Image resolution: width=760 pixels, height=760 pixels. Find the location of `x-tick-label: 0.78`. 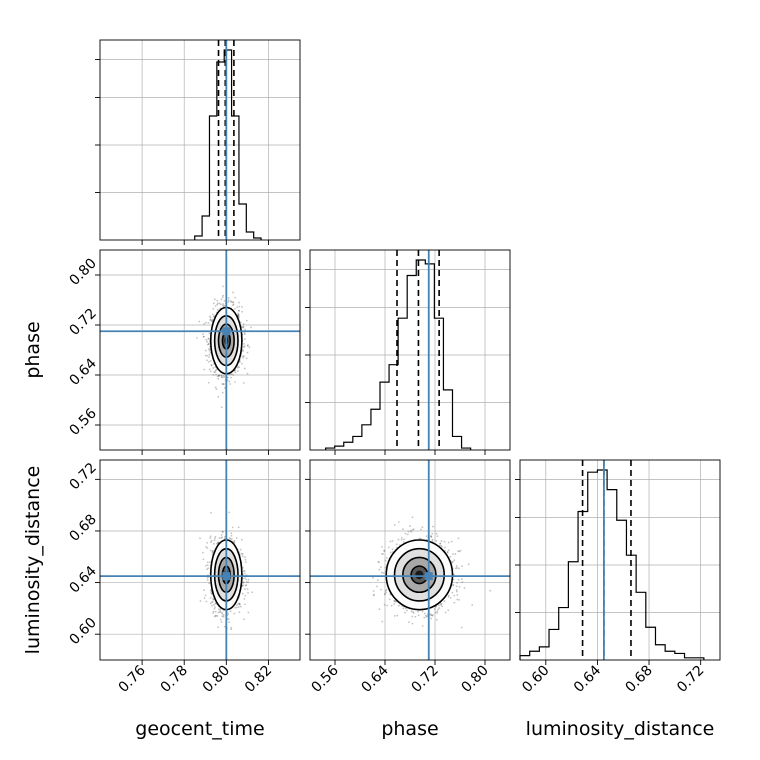

x-tick-label: 0.78 is located at coordinates (174, 679).